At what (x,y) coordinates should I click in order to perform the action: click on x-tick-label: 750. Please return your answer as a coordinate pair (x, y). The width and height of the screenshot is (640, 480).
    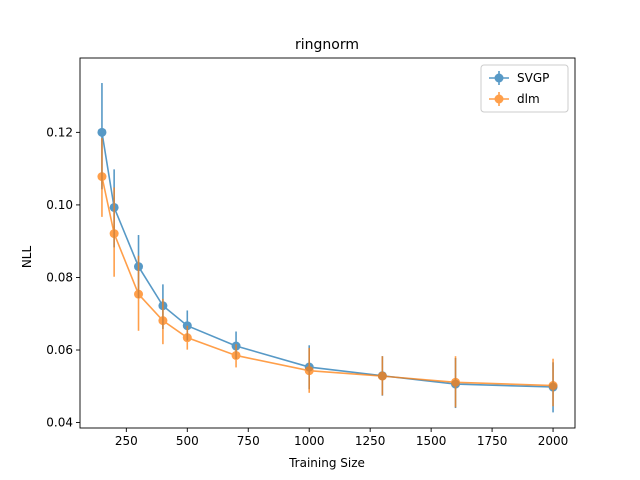
    Looking at the image, I should click on (248, 441).